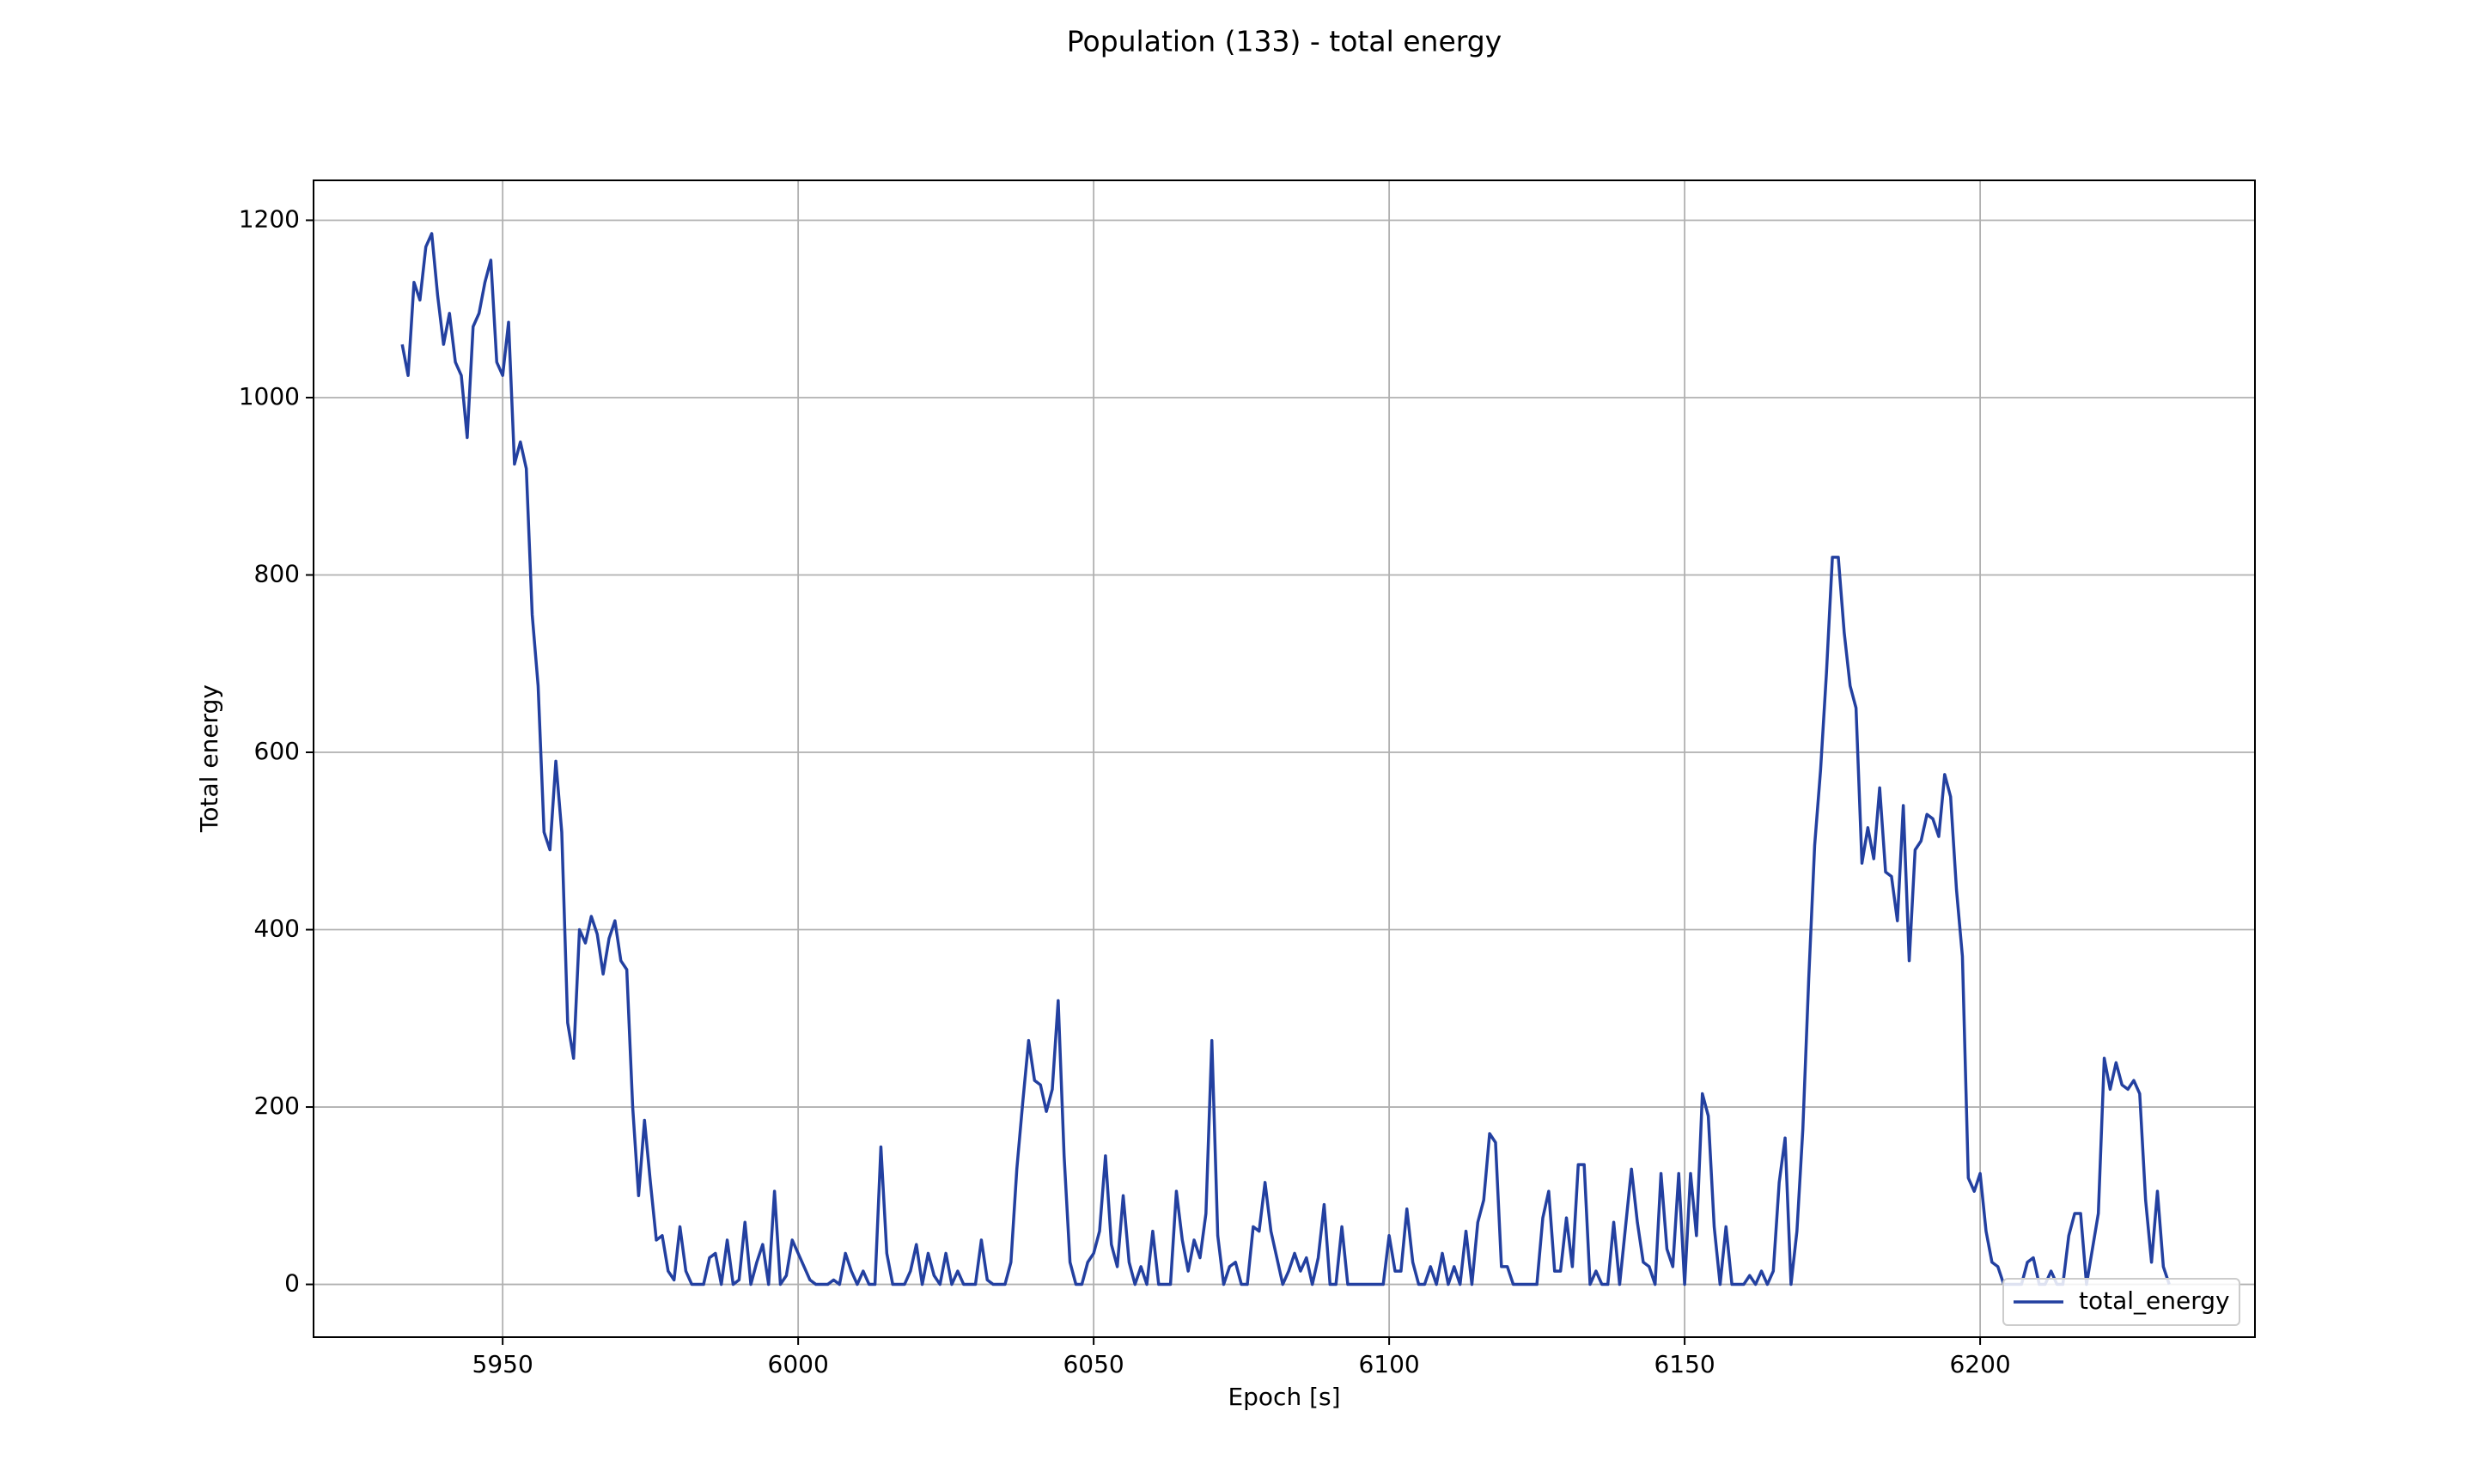 This screenshot has height=1484, width=2474. Describe the element at coordinates (1979, 1364) in the screenshot. I see `x-tick-label: 6200` at that location.